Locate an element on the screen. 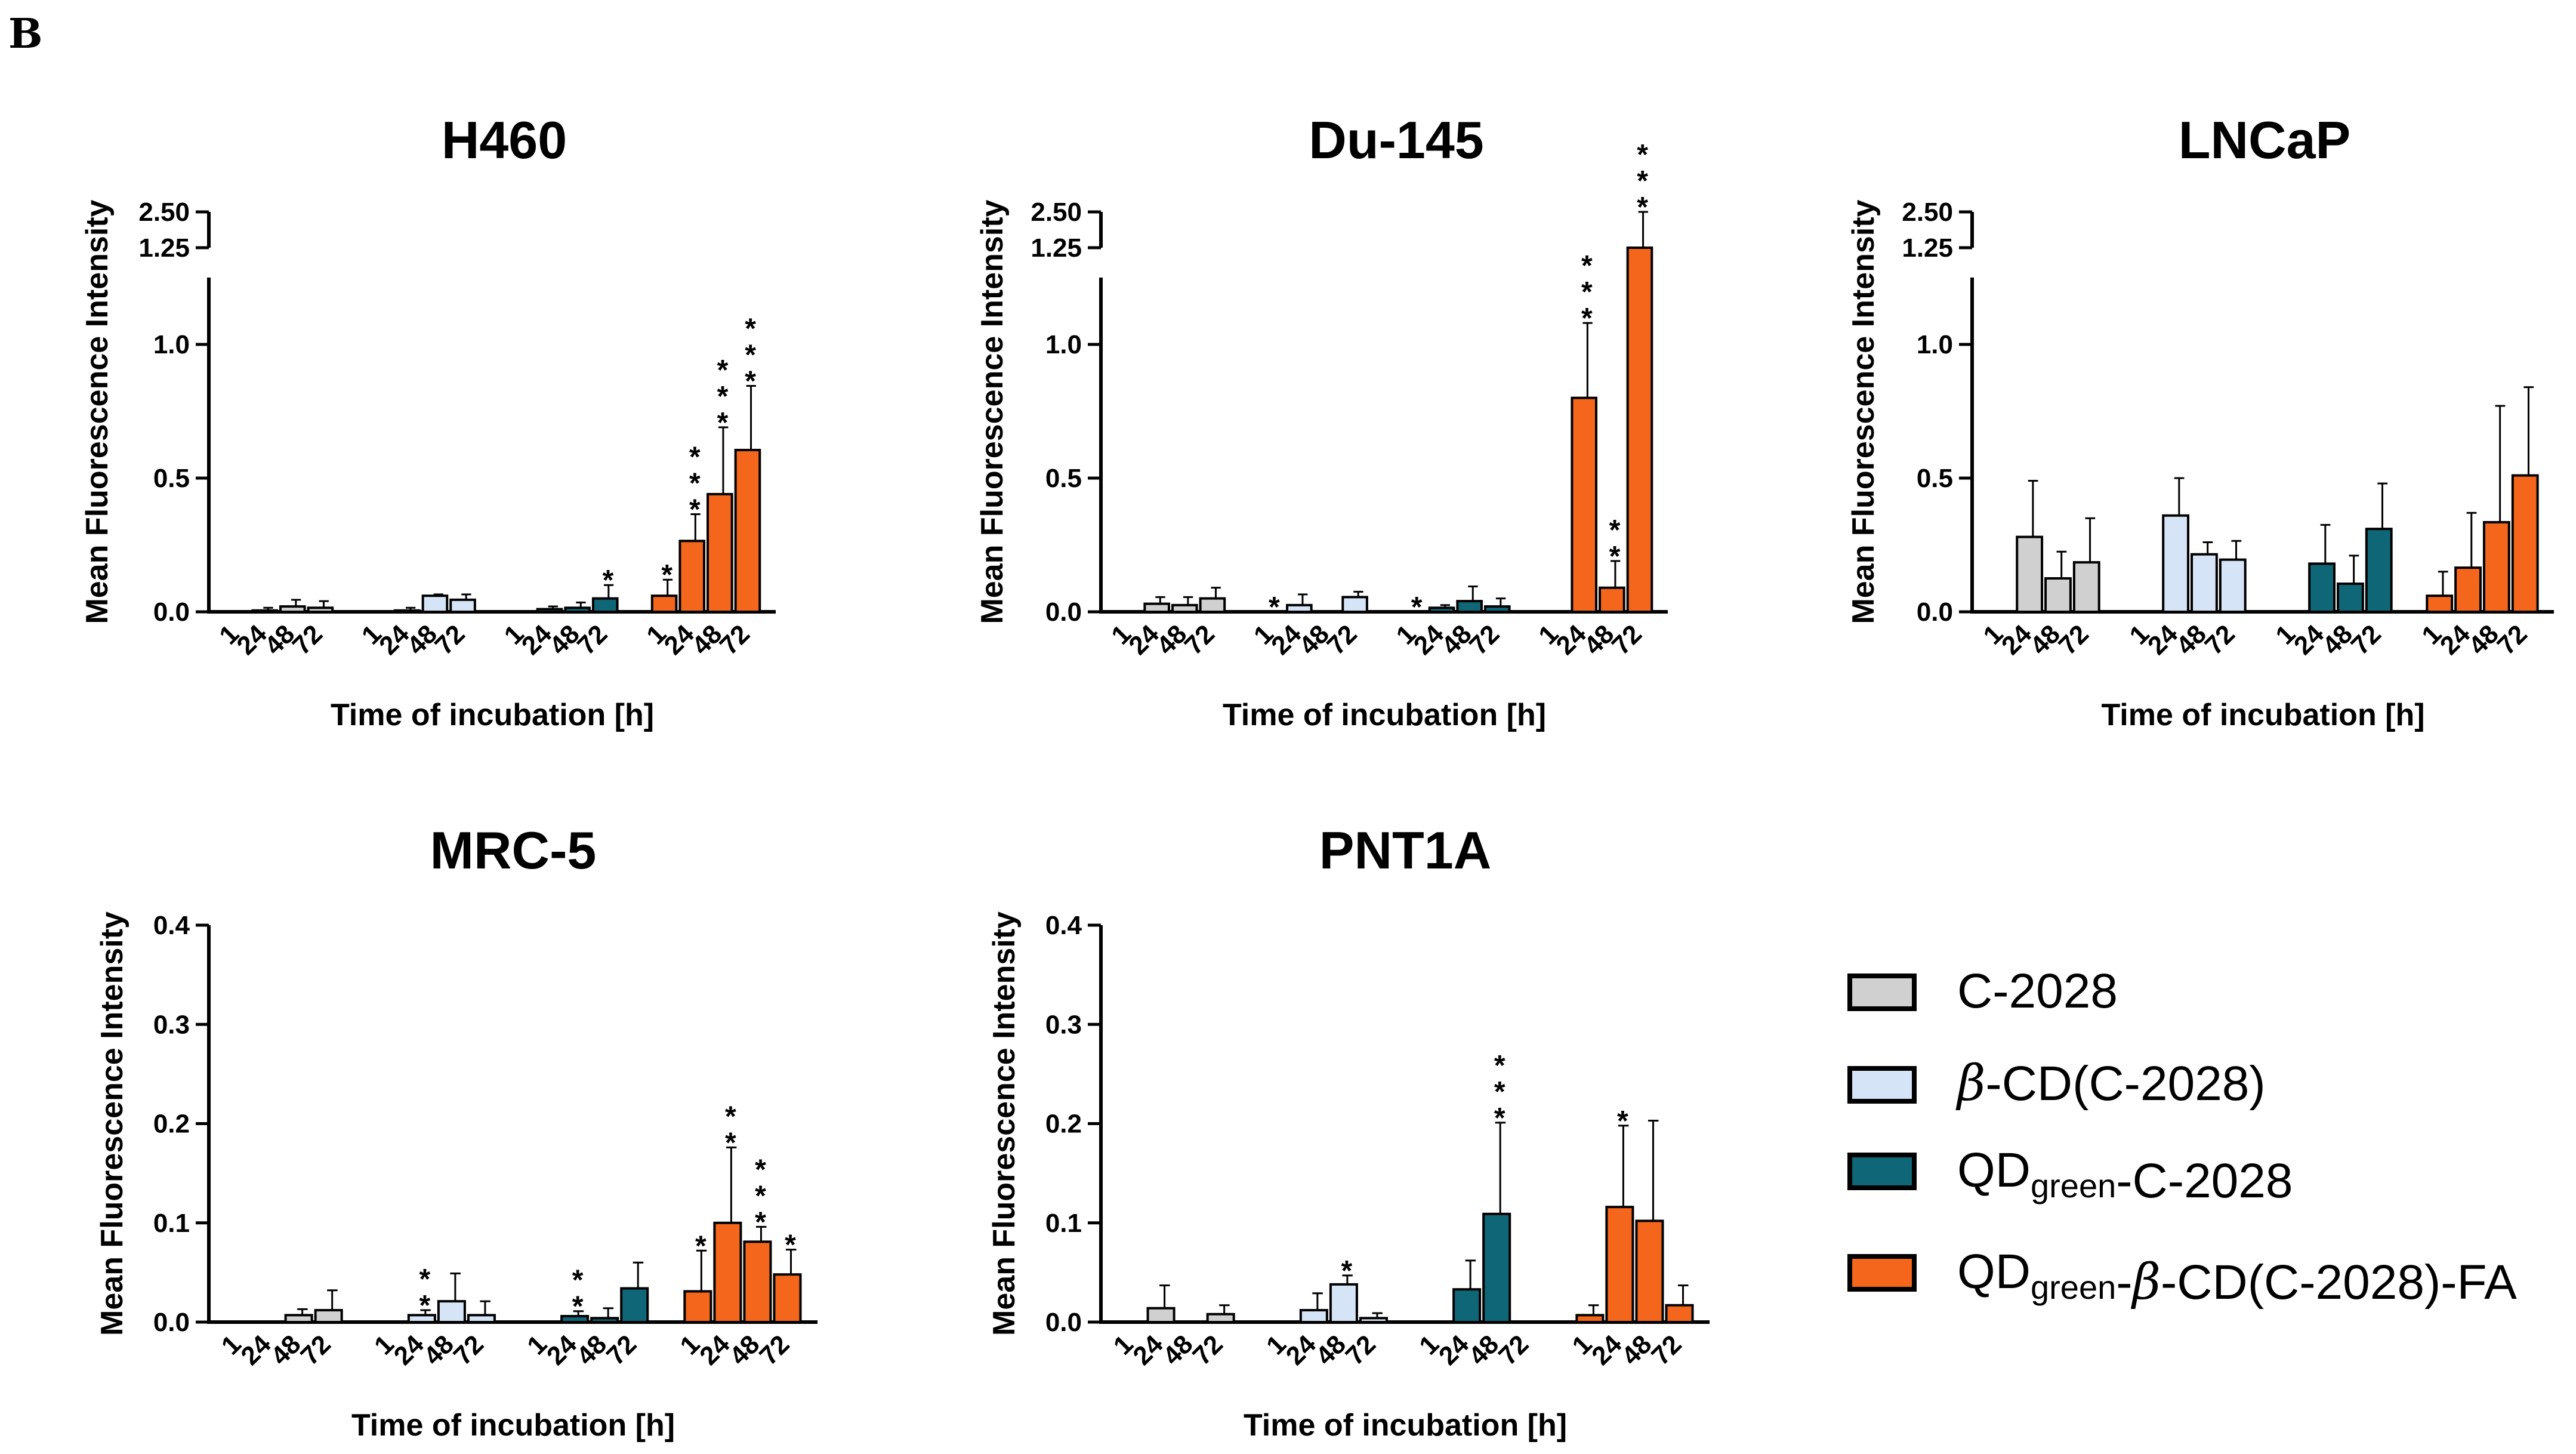  legend-label-part: C-2028 is located at coordinates (2037, 991).